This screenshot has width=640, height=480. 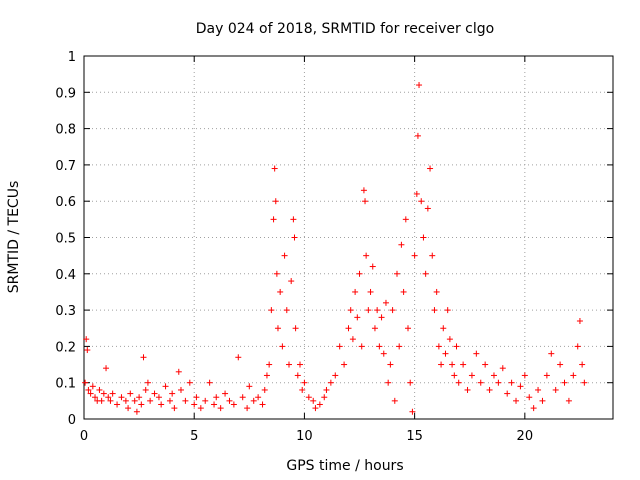 I want to click on x-axis-tick-labels: 0 5 10 15 20, so click(x=306, y=436).